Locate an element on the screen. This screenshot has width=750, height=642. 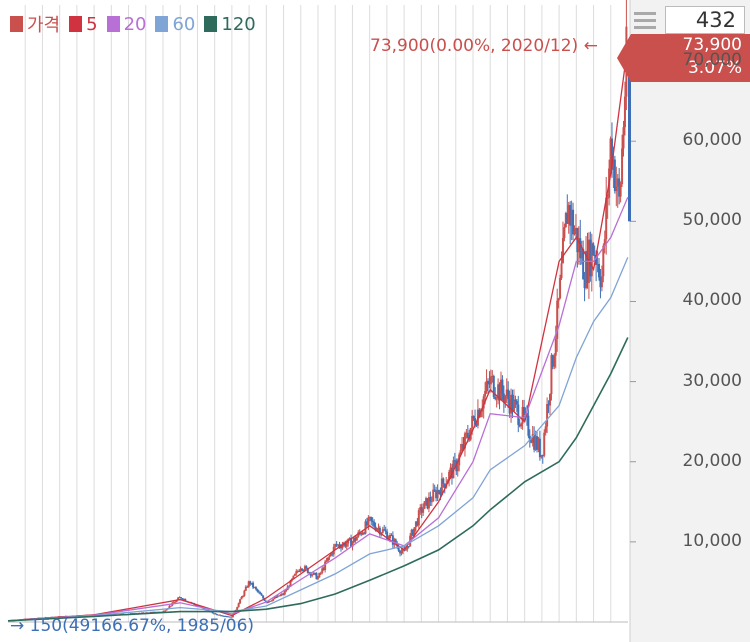
current-price-badge: 73,900 3.07% is located at coordinates (683, 58).